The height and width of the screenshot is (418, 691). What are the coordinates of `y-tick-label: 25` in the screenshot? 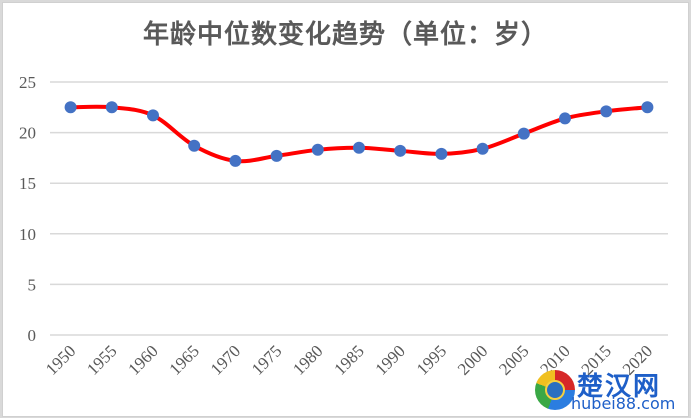 It's located at (27, 82).